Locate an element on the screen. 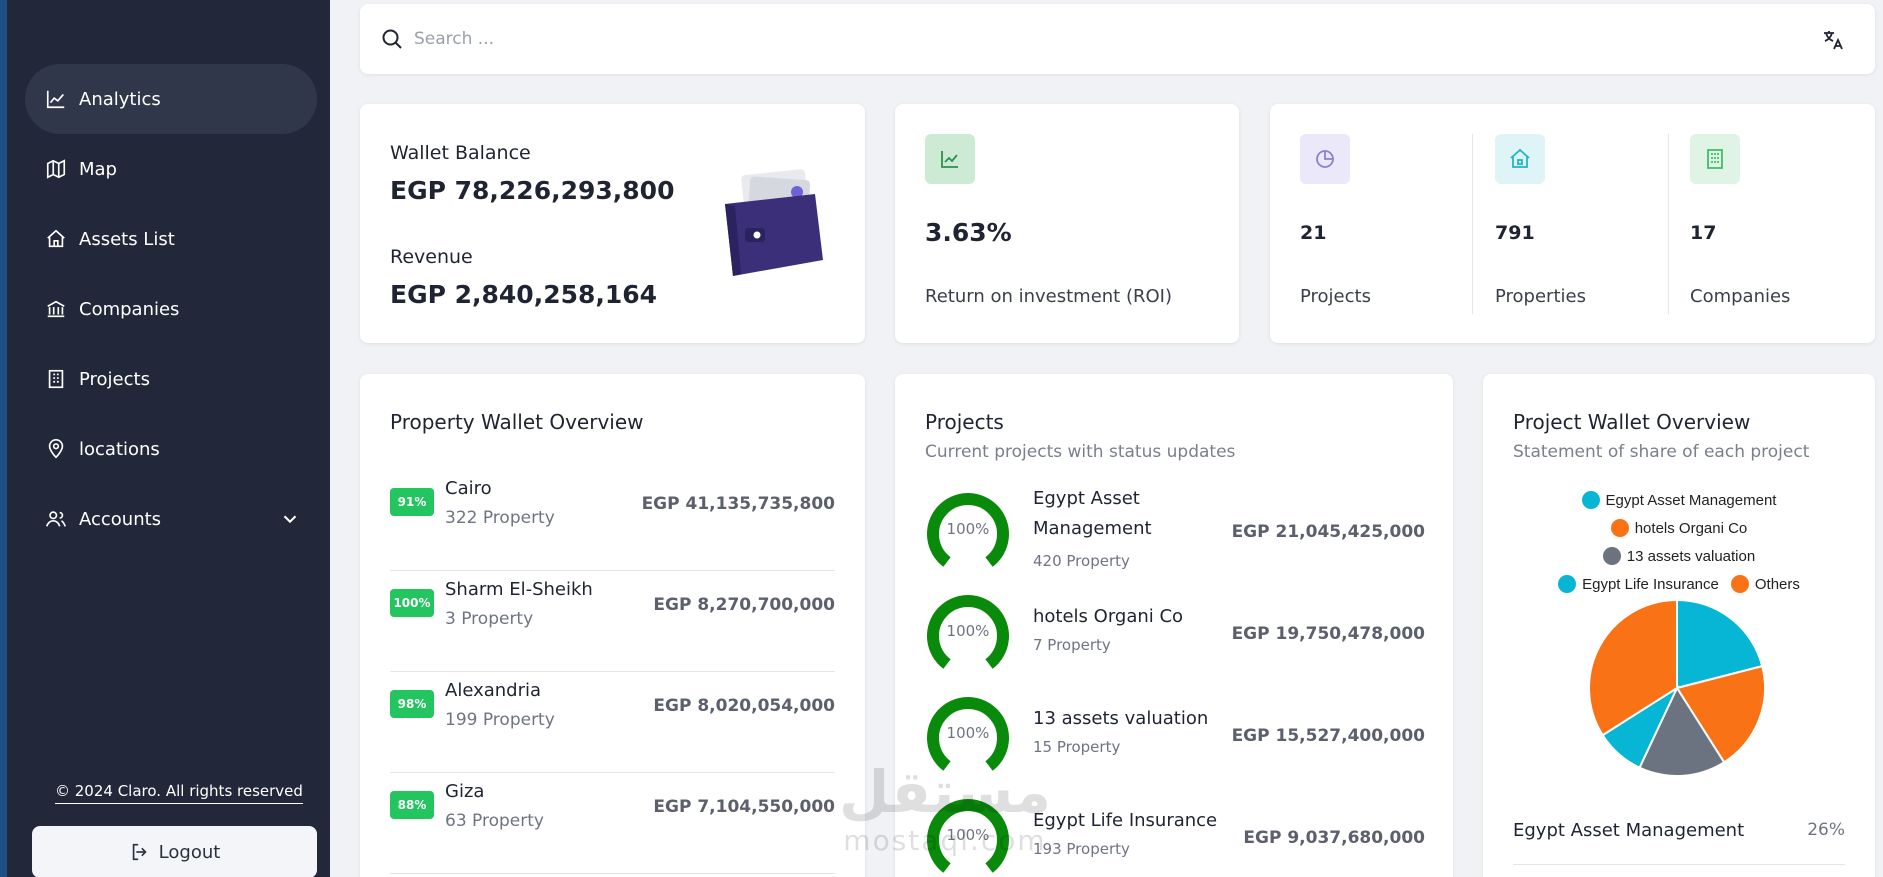 The width and height of the screenshot is (1883, 877). property-count: 63 Property is located at coordinates (494, 821).